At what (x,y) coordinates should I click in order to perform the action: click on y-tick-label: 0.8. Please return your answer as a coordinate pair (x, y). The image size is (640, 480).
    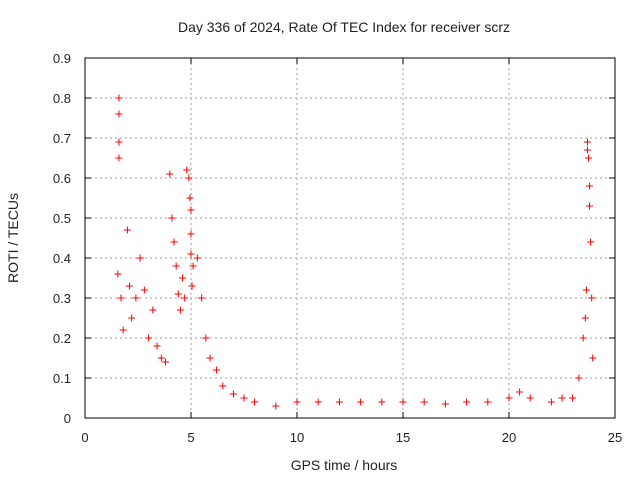
    Looking at the image, I should click on (62, 98).